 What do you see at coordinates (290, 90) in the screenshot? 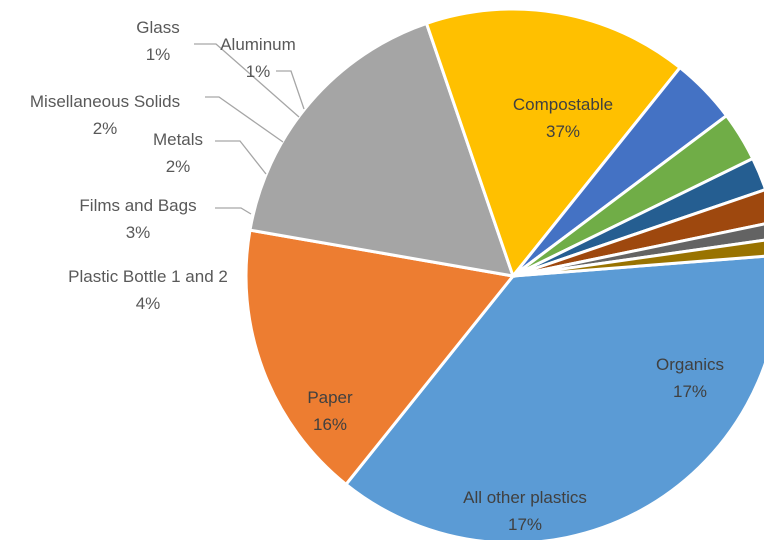
I see `leader-line-aluminum` at bounding box center [290, 90].